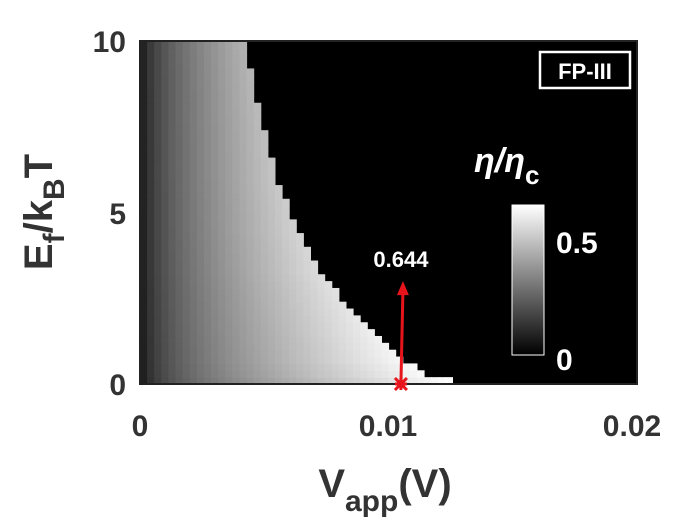 Image resolution: width=700 pixels, height=525 pixels. Describe the element at coordinates (109, 42) in the screenshot. I see `y-tick-label: 10` at that location.